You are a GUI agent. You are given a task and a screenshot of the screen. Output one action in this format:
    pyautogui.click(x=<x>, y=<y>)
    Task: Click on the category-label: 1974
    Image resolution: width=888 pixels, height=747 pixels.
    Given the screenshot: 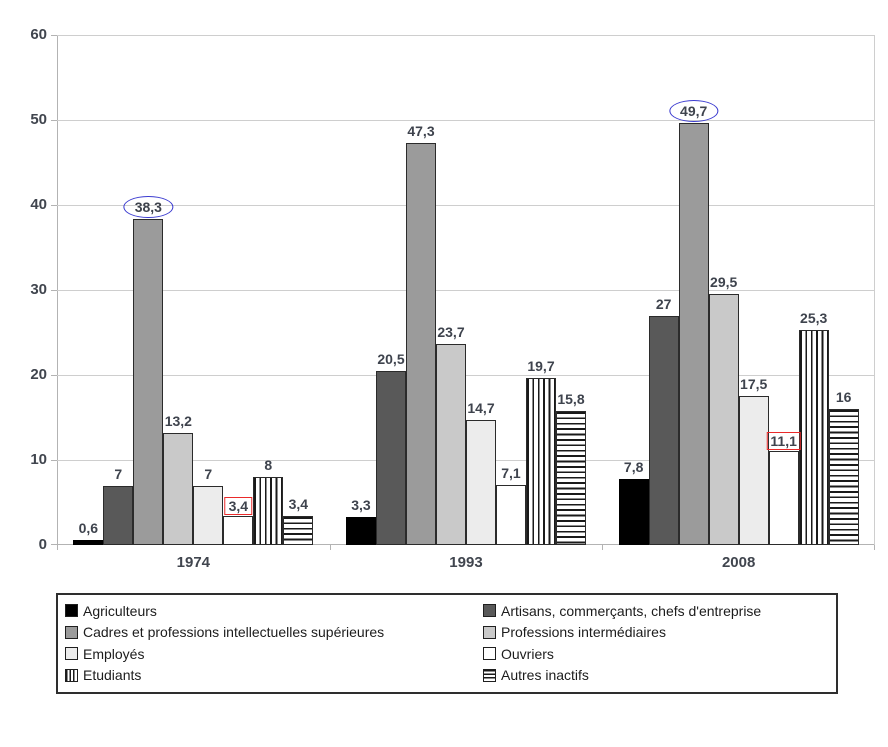 What is the action you would take?
    pyautogui.click(x=193, y=562)
    